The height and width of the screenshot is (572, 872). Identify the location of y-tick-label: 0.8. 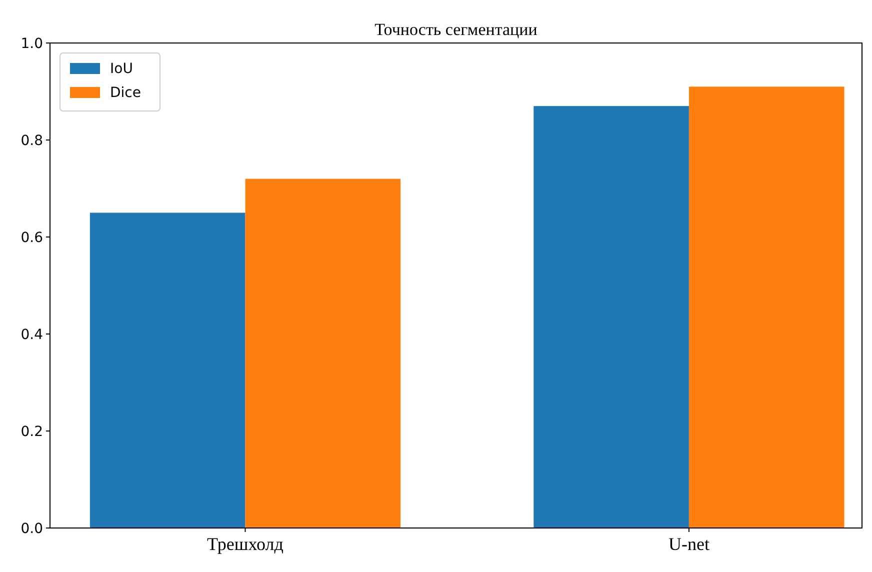
(31, 140).